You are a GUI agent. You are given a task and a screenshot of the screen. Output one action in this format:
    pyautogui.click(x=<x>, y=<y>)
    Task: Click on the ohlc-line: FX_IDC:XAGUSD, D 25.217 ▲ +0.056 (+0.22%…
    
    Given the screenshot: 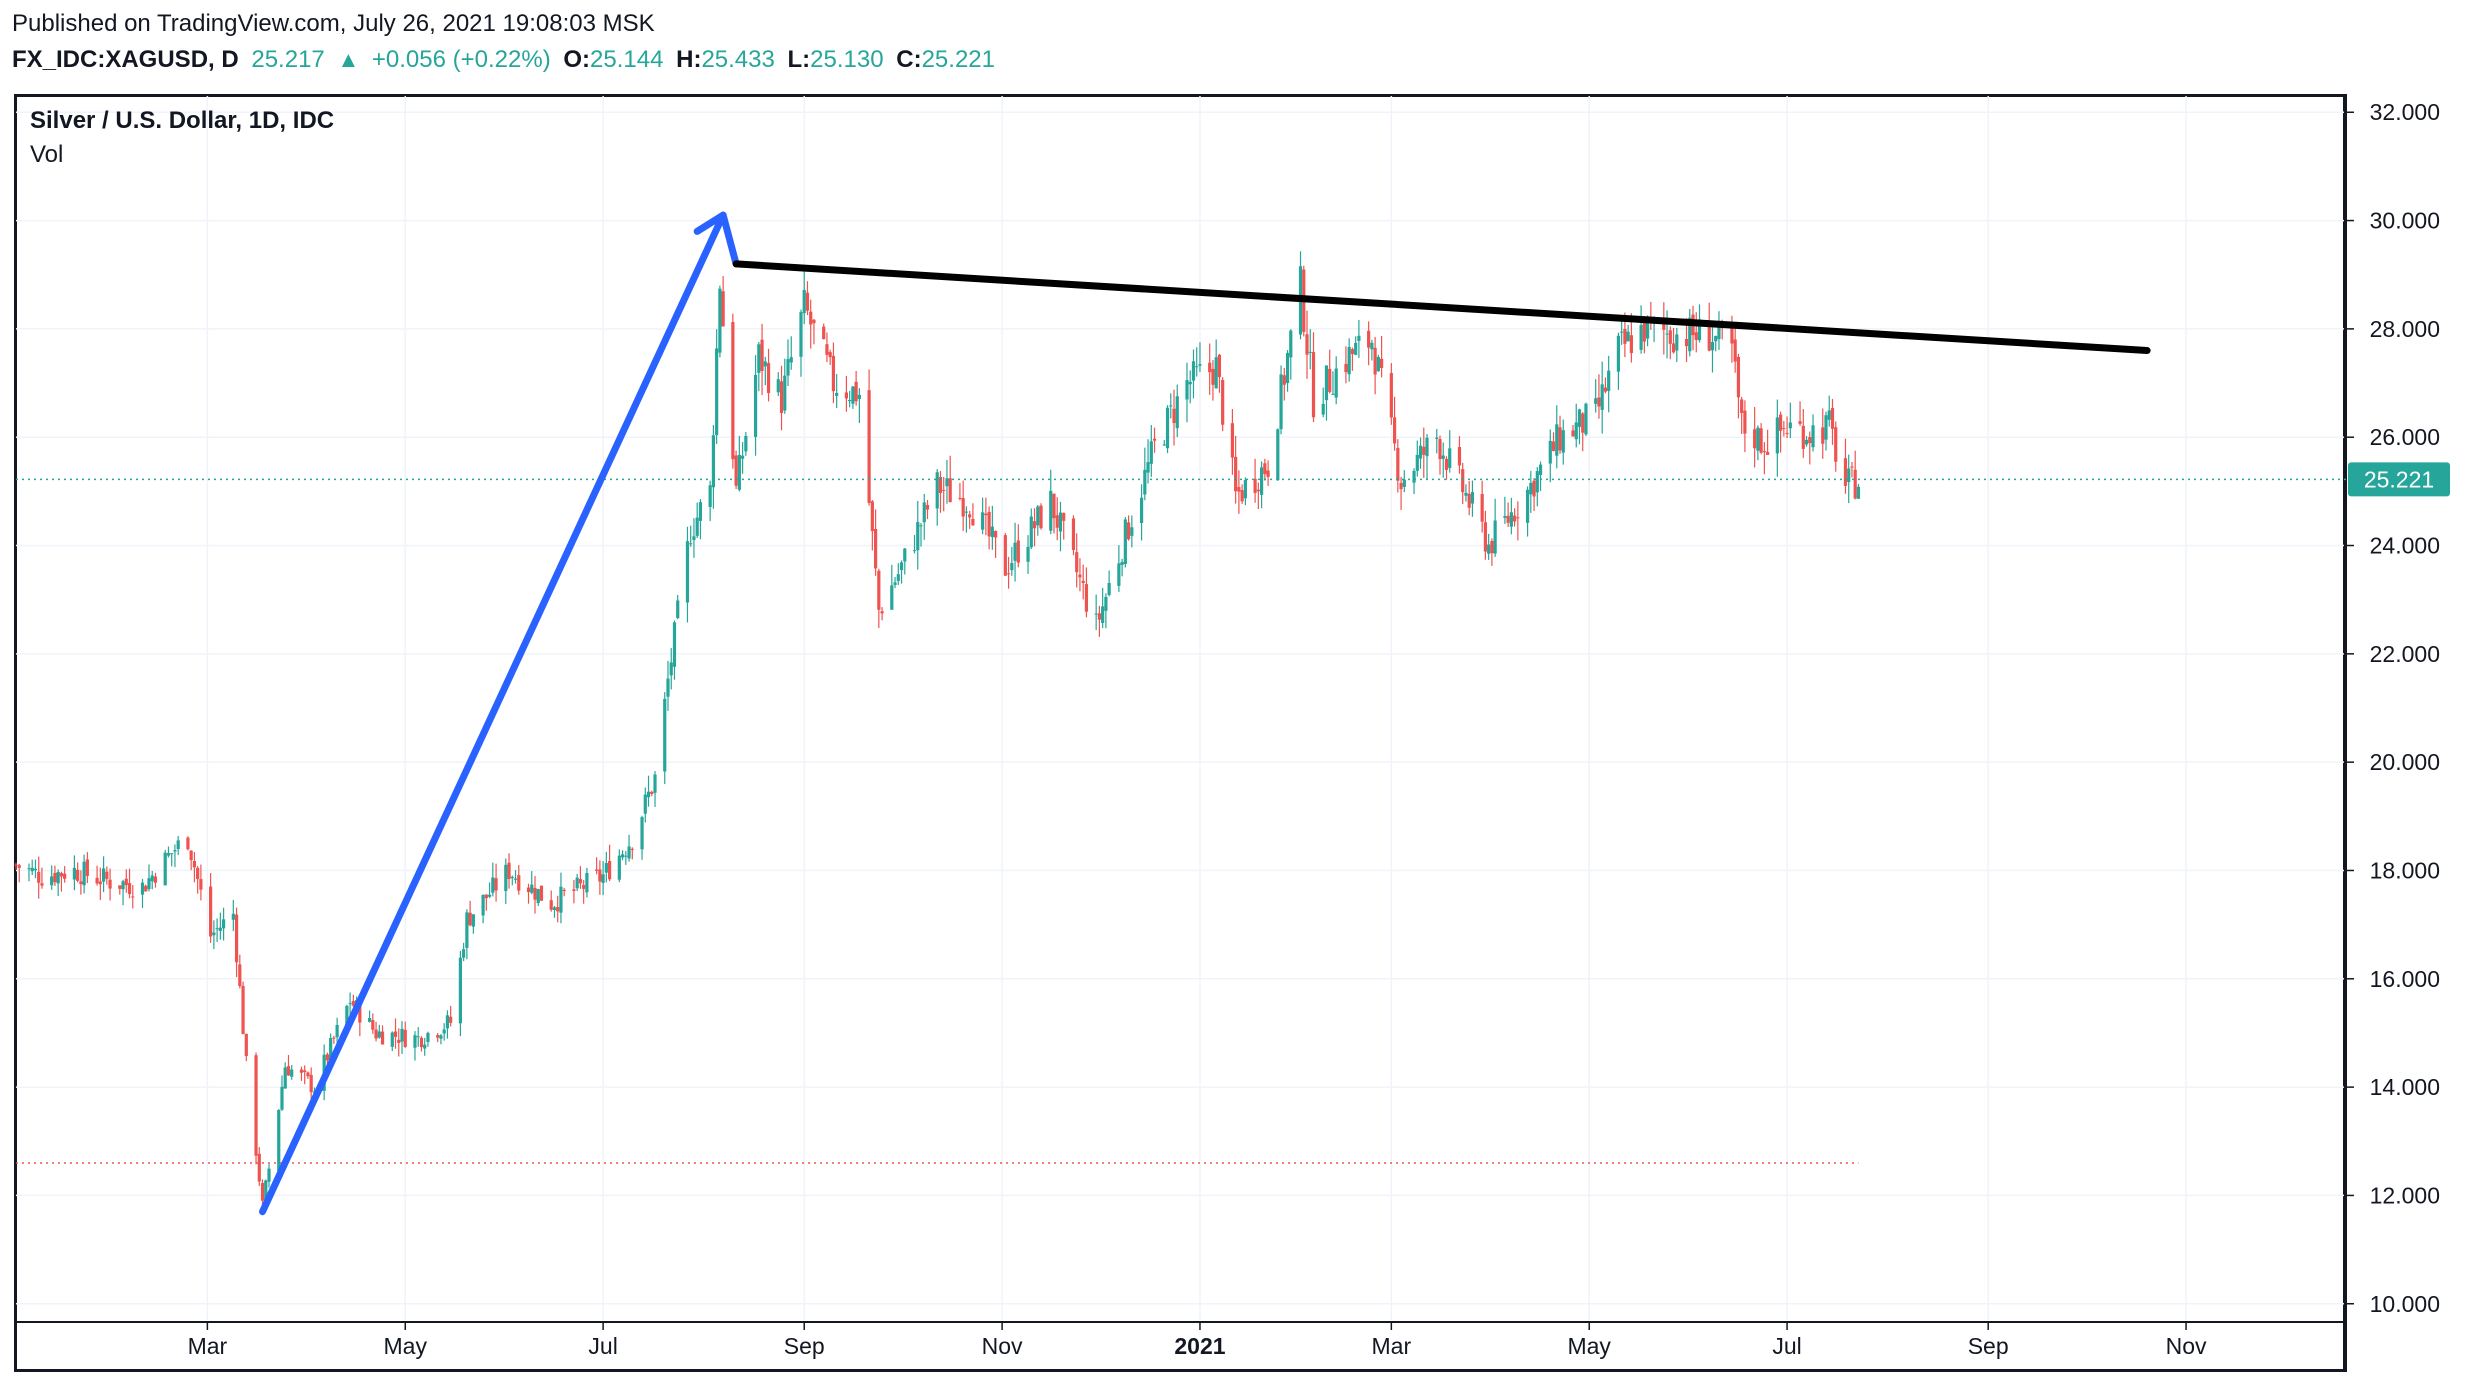 What is the action you would take?
    pyautogui.click(x=506, y=60)
    